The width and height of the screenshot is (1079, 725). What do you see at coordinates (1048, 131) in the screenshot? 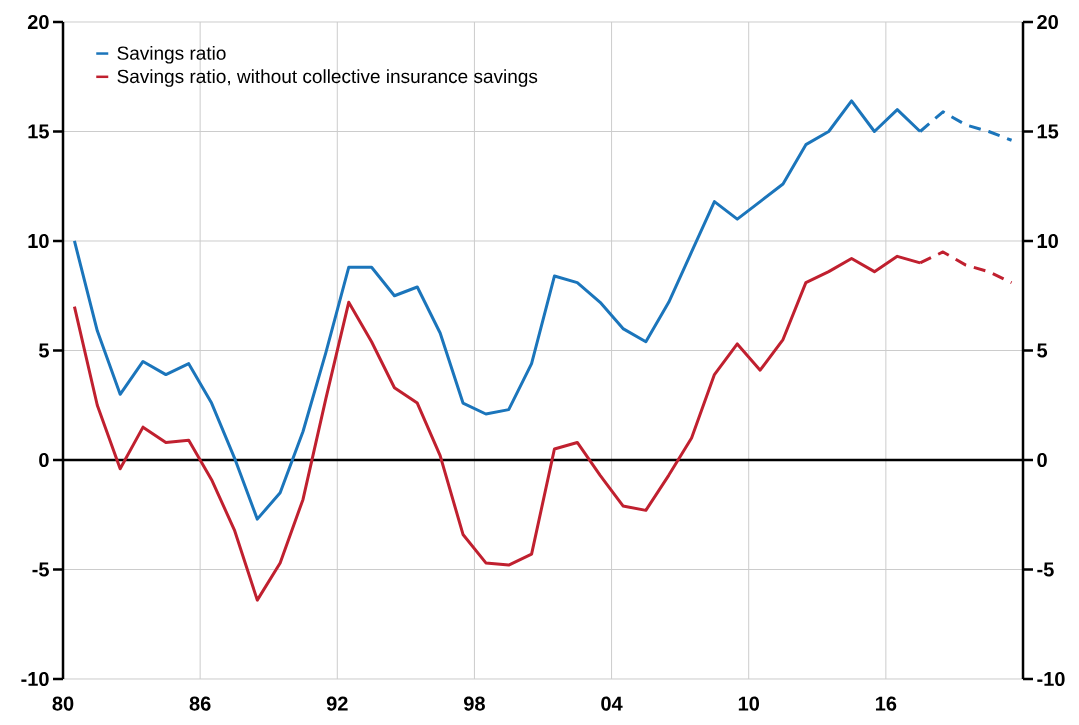
I see `y2-tick-label: 15` at bounding box center [1048, 131].